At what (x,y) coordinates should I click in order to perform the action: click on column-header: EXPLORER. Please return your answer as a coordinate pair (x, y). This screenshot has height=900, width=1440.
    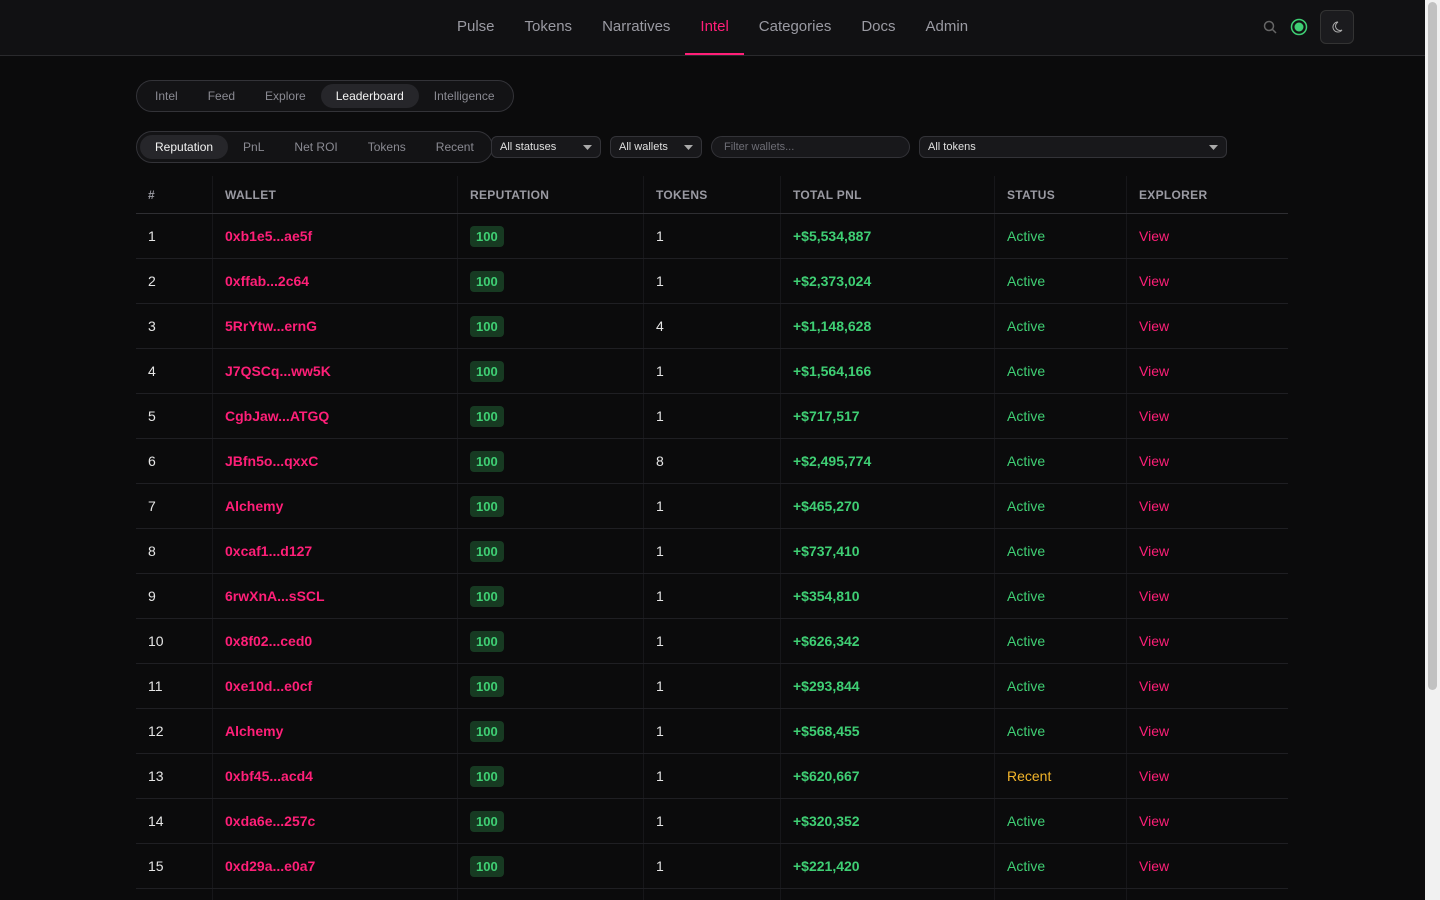
    Looking at the image, I should click on (1173, 194).